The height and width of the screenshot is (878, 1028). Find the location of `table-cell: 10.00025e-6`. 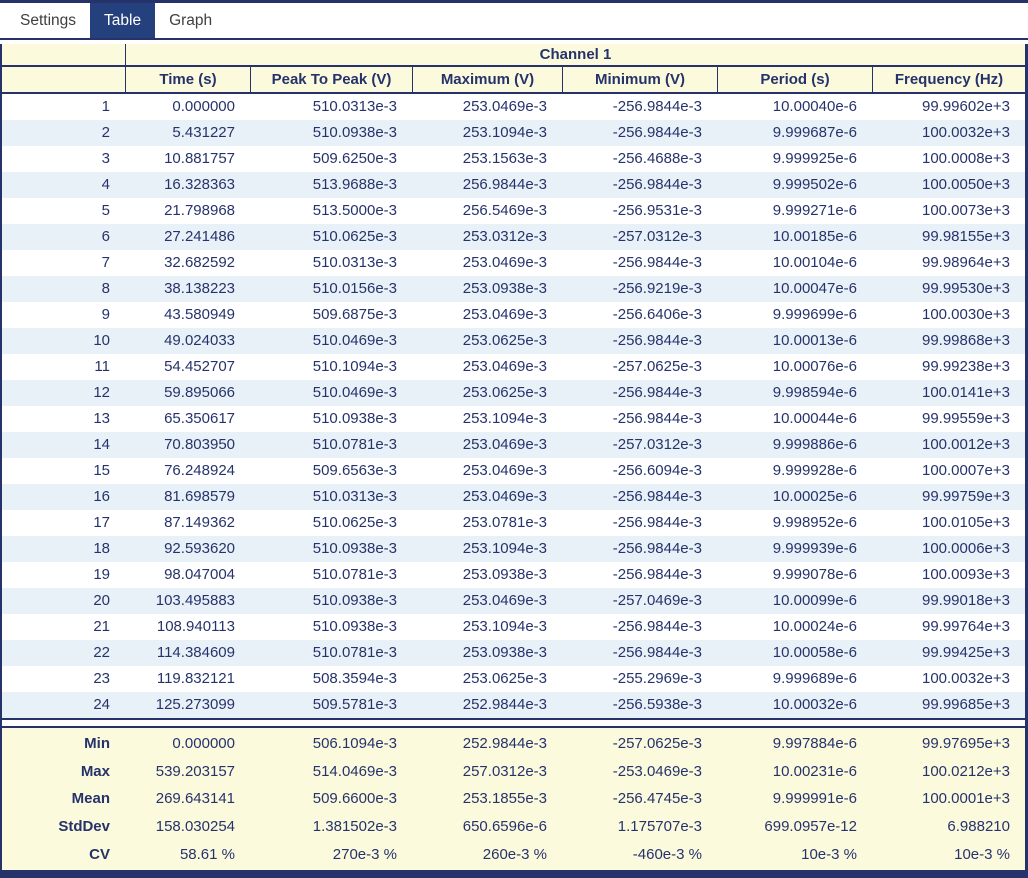

table-cell: 10.00025e-6 is located at coordinates (814, 496).